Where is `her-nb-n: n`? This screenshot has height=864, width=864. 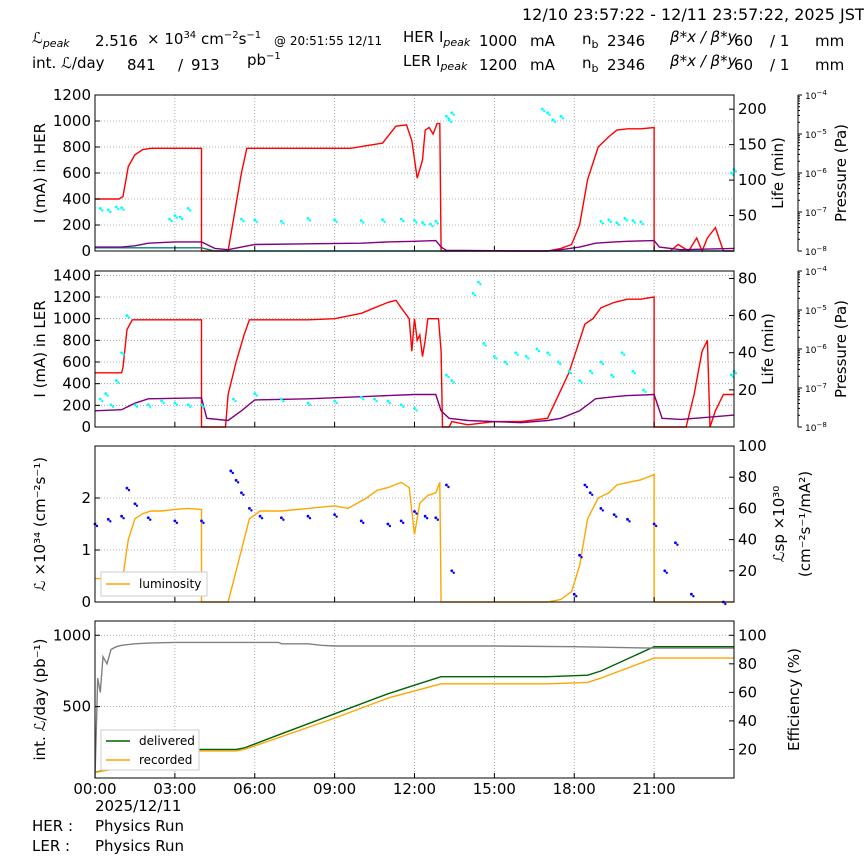
her-nb-n: n is located at coordinates (587, 39).